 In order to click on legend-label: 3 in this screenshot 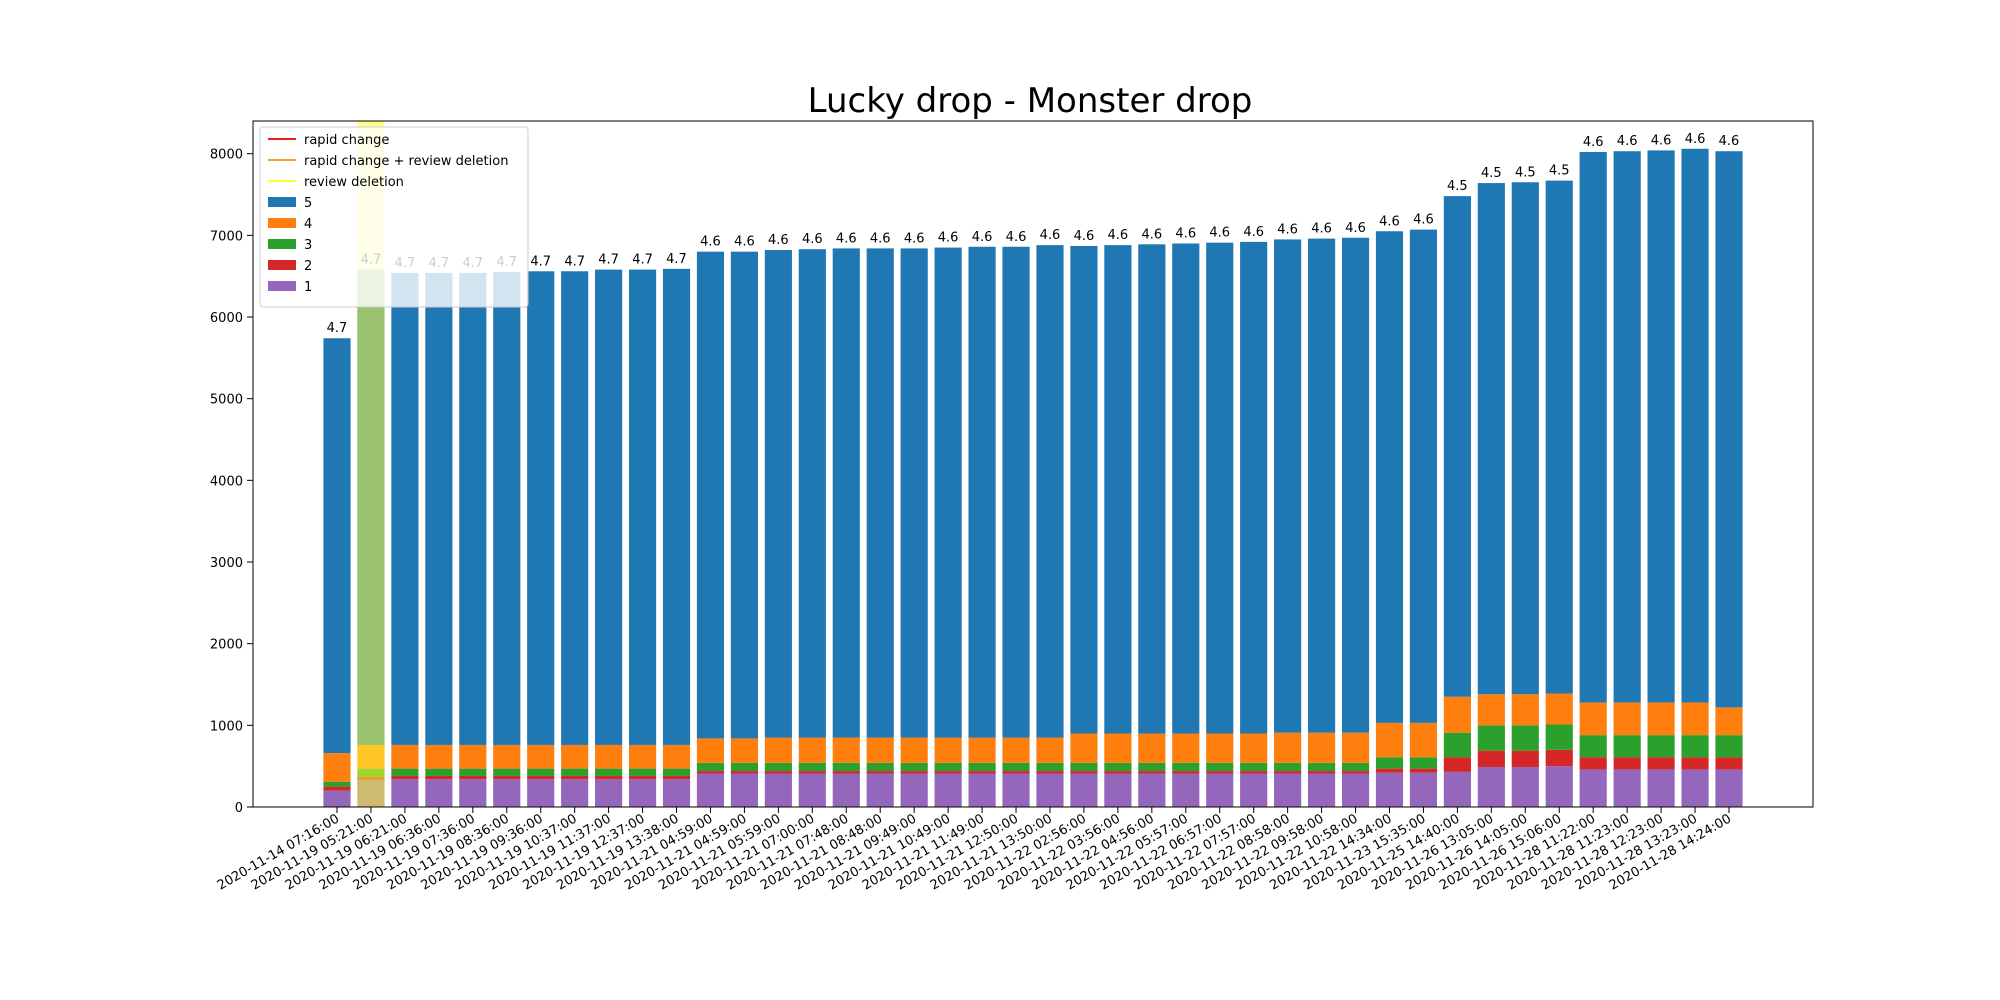, I will do `click(308, 245)`.